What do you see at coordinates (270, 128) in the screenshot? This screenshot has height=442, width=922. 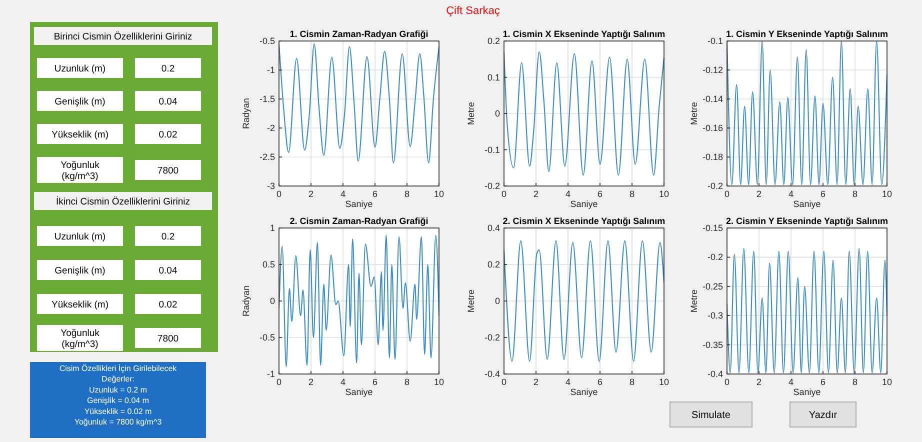 I see `y-tick-label: -2` at bounding box center [270, 128].